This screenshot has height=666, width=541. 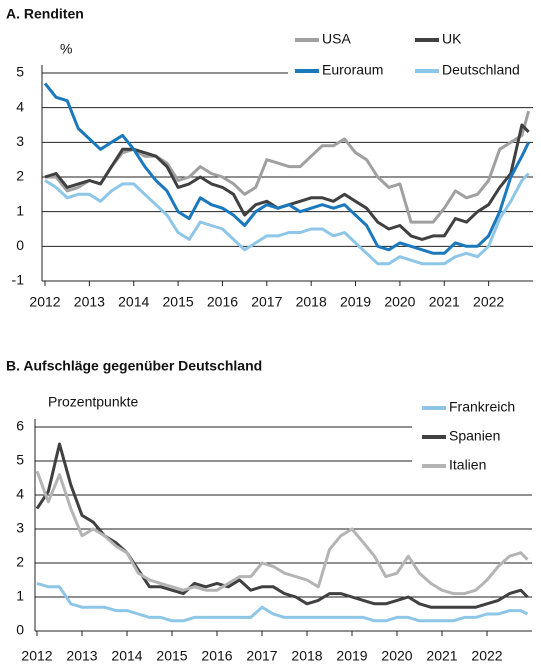 What do you see at coordinates (93, 402) in the screenshot?
I see `y-axis-label: Prozentpunkte` at bounding box center [93, 402].